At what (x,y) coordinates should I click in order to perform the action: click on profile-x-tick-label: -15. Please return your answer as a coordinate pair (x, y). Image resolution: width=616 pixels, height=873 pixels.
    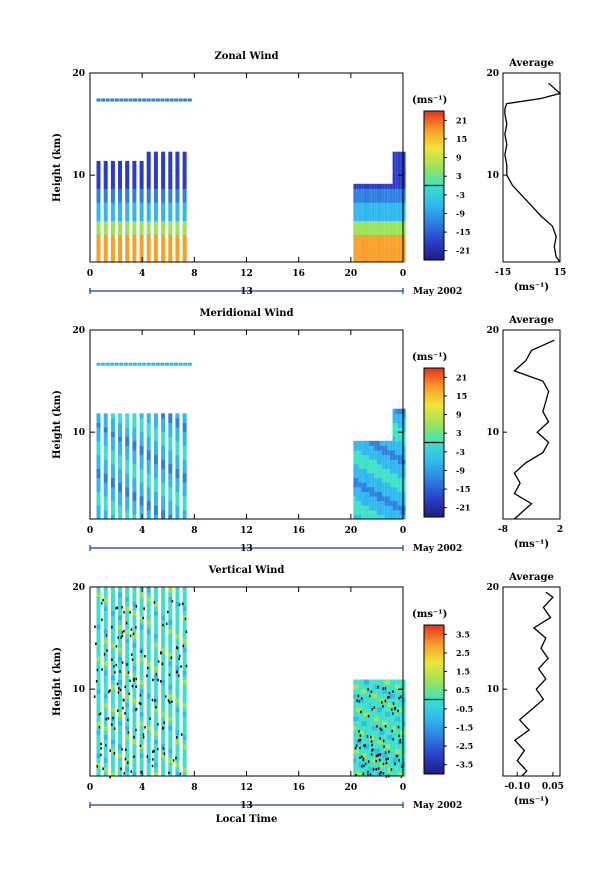
    Looking at the image, I should click on (503, 273).